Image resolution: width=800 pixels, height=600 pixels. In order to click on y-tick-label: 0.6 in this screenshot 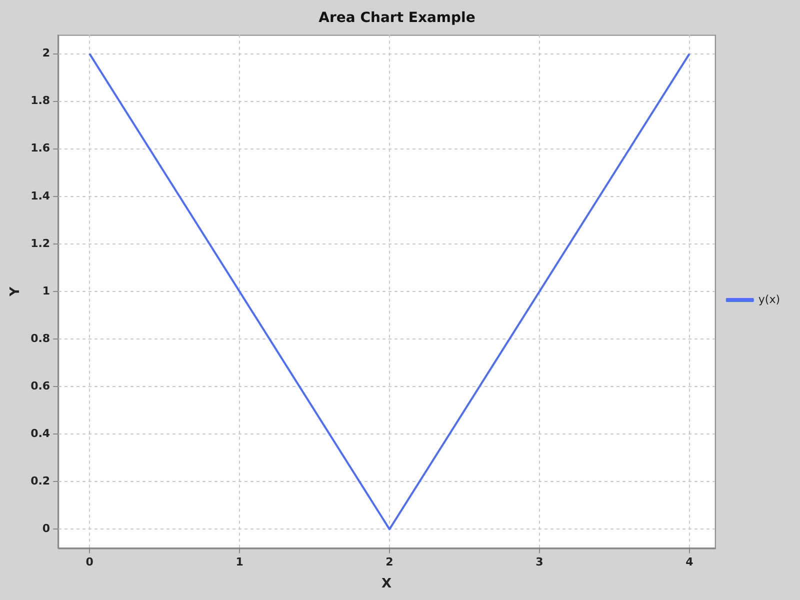, I will do `click(40, 385)`.